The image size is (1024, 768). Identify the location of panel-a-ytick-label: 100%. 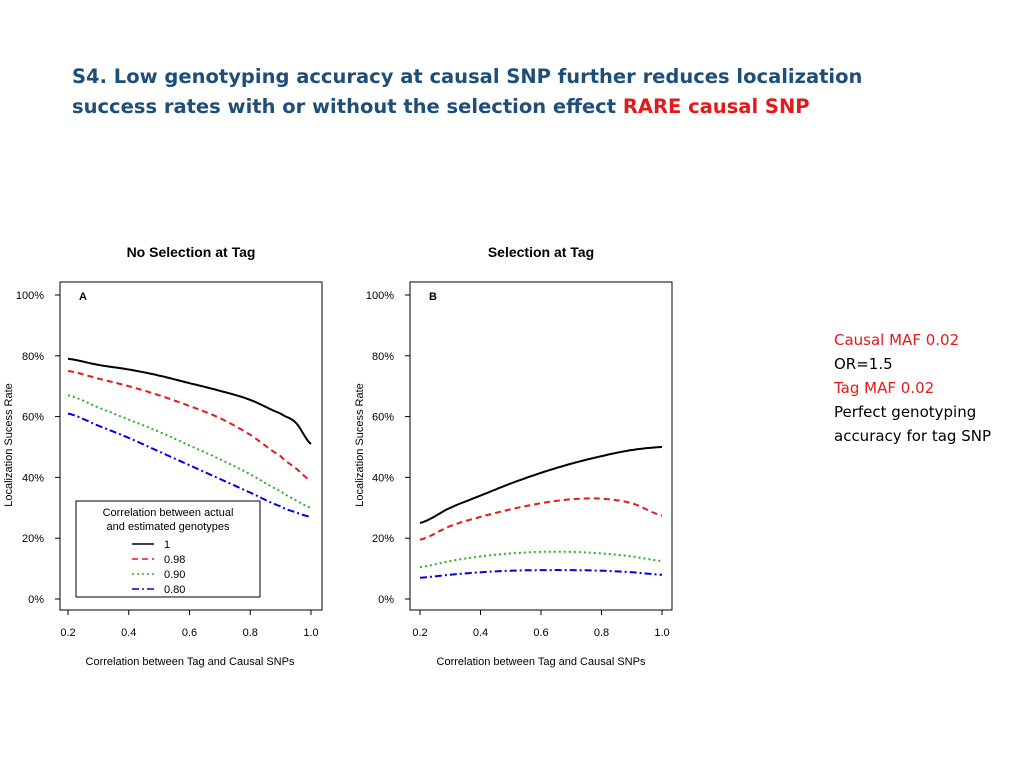
(30, 296).